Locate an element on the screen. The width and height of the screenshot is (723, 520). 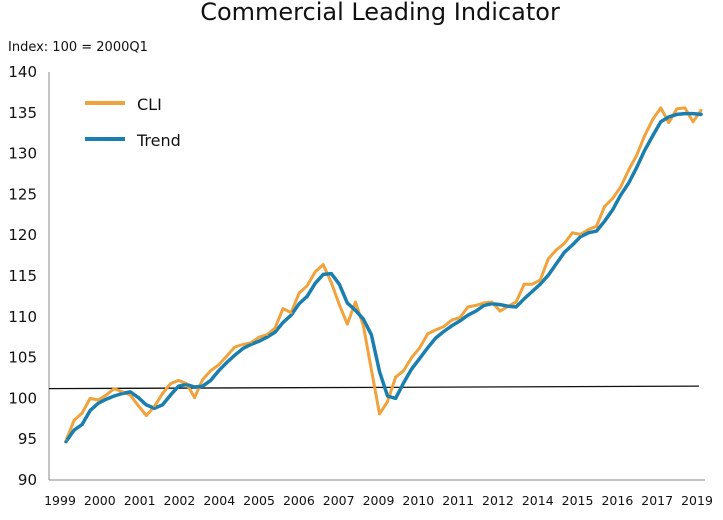
x-tick-label: 2000 is located at coordinates (100, 500).